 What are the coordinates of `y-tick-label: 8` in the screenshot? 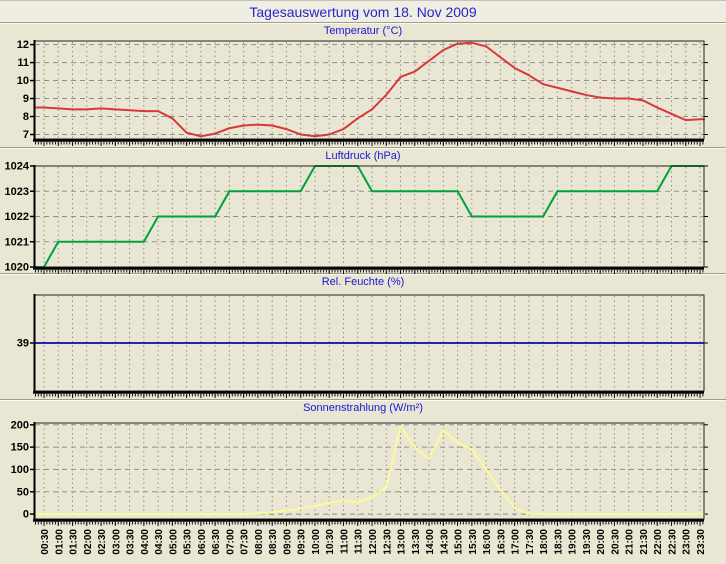 It's located at (26, 117).